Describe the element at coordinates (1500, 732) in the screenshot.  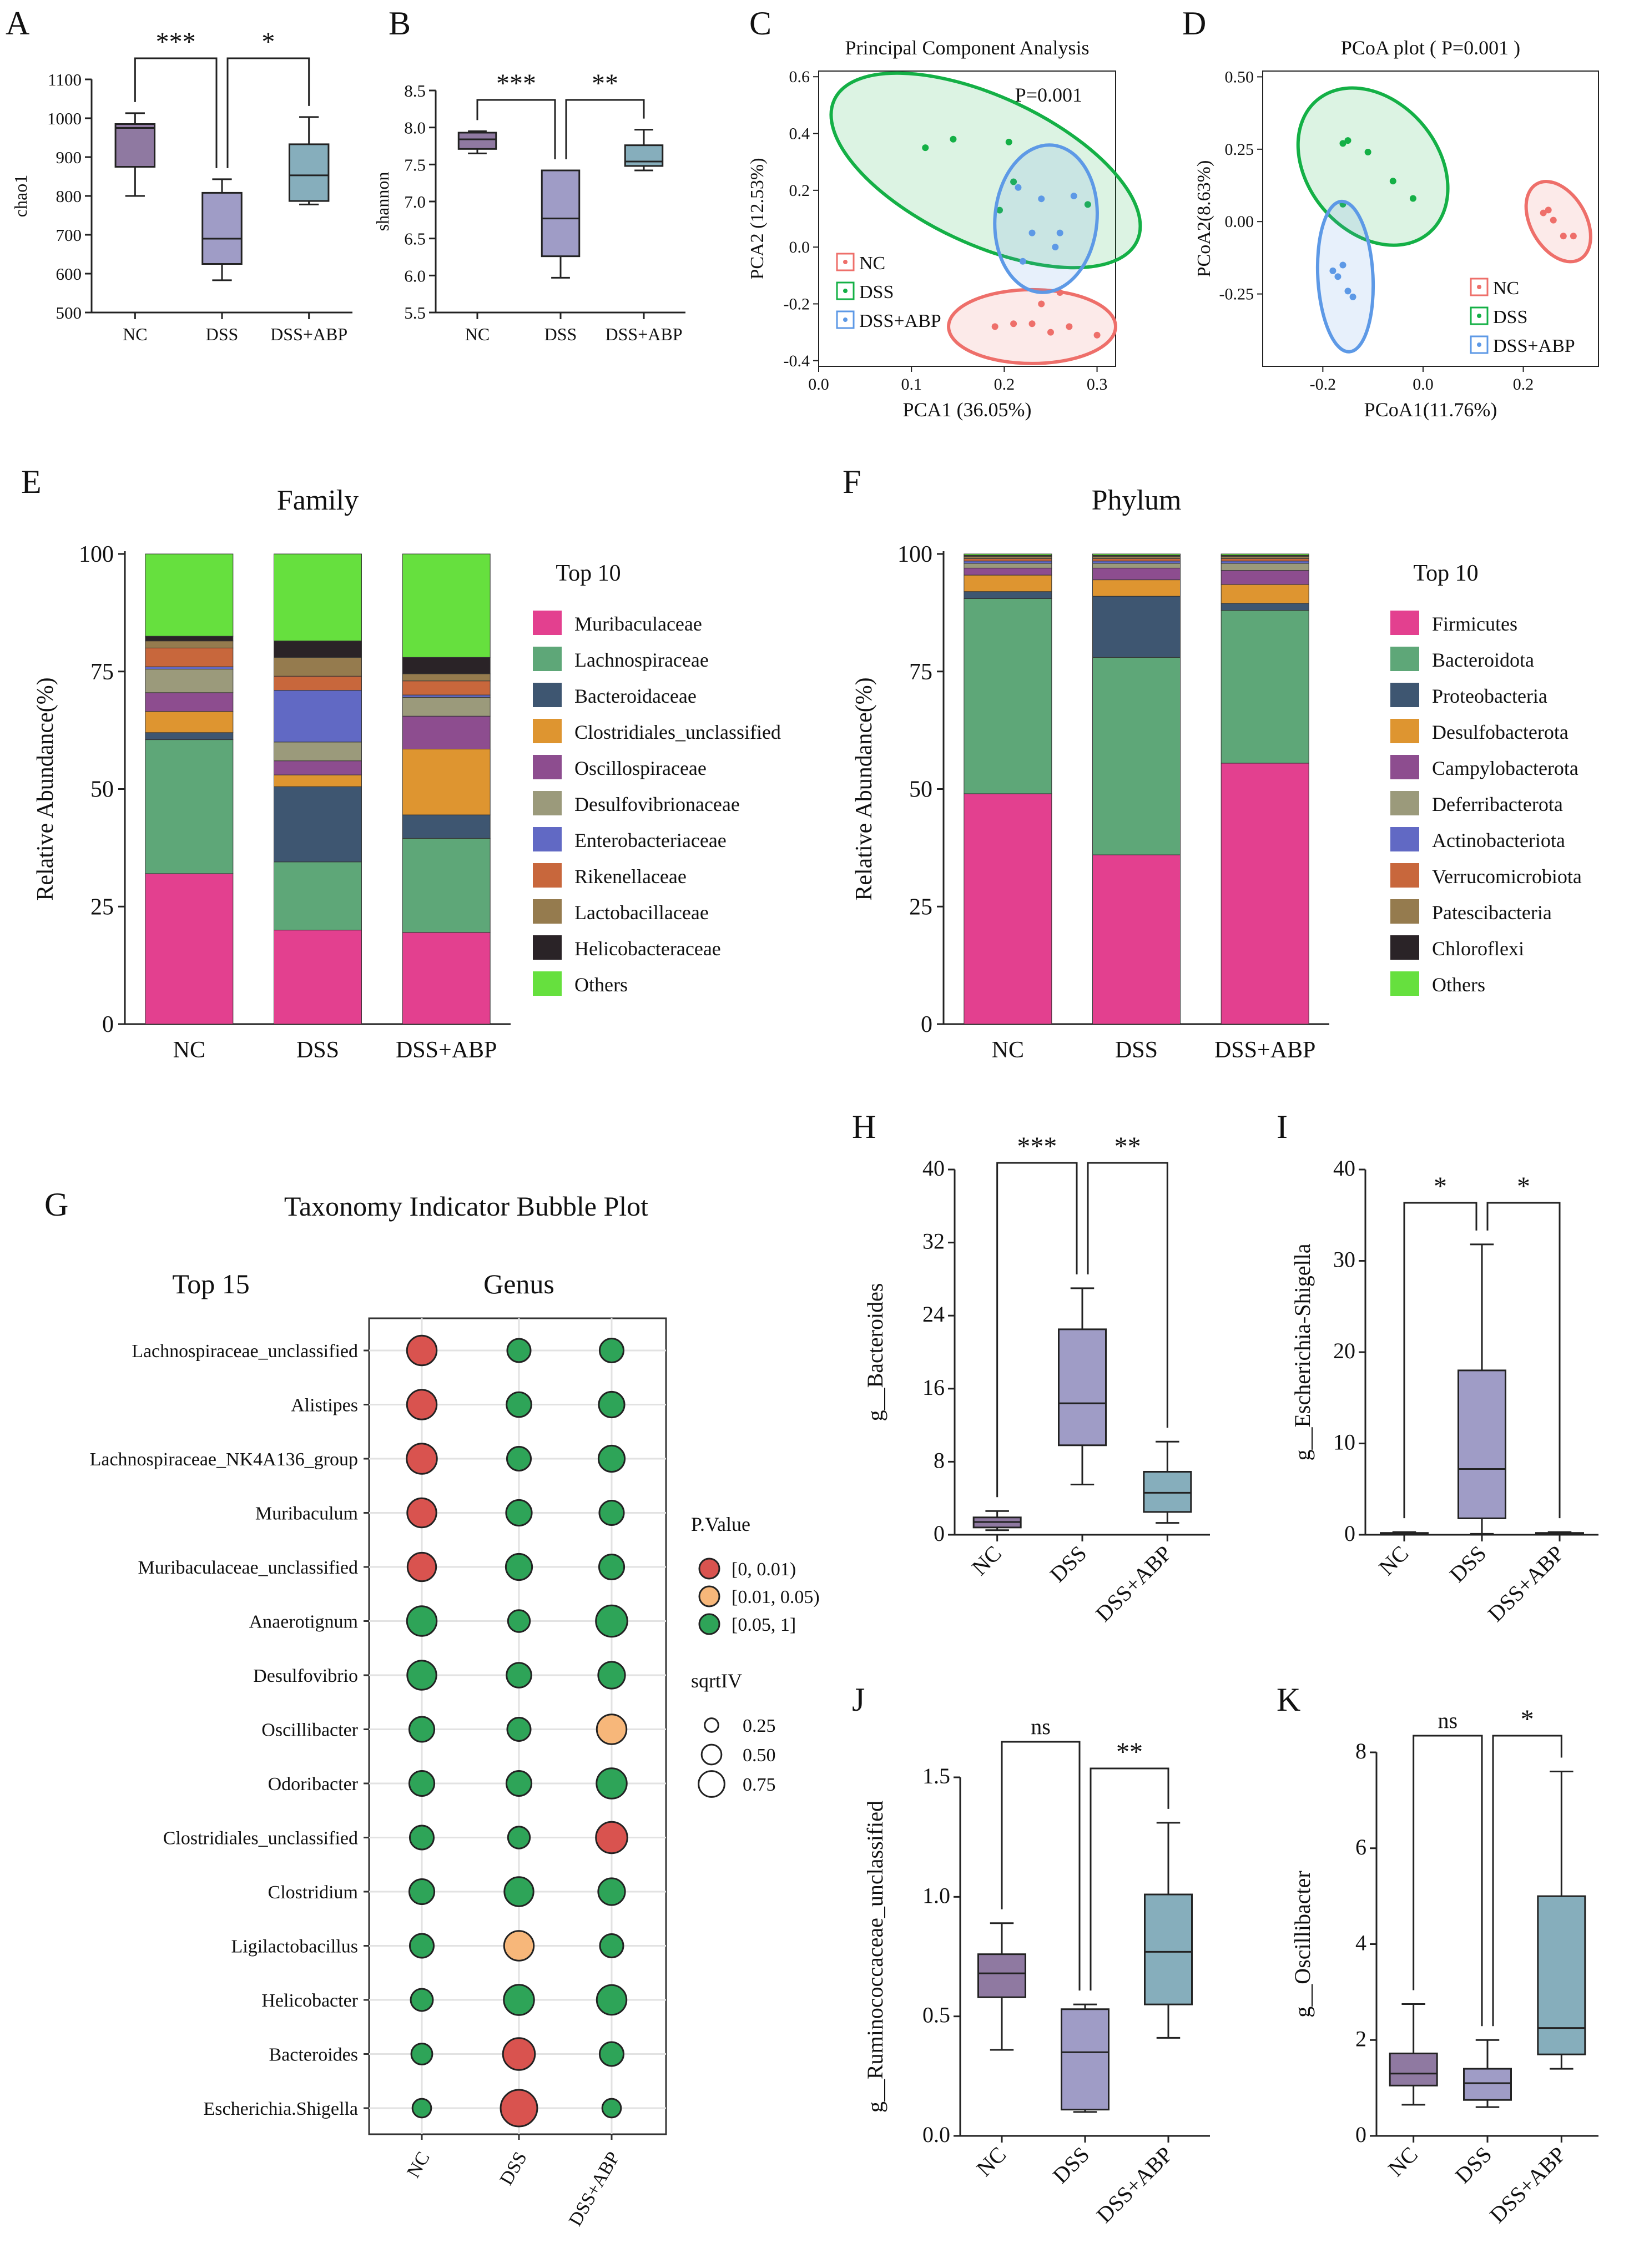
I see `legend-label: Desulfobacterota` at that location.